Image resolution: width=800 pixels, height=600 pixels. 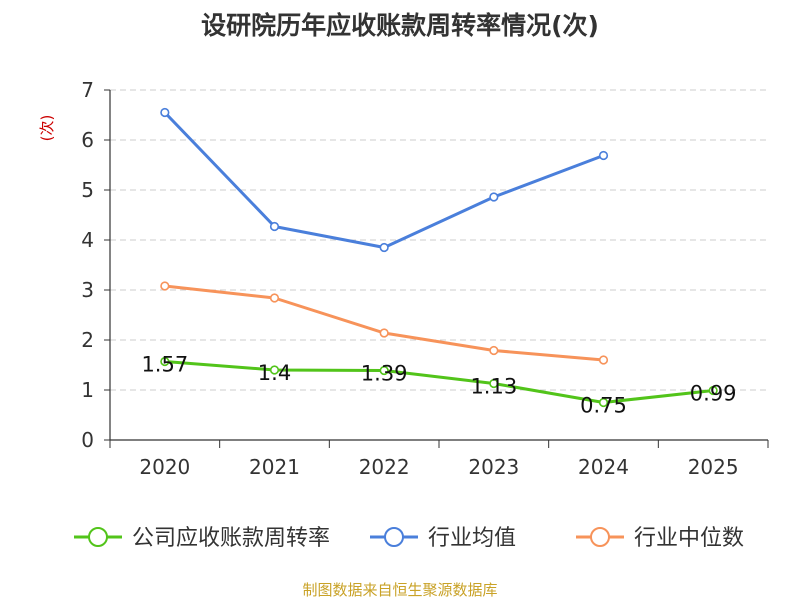 I want to click on y-tick-label: 5, so click(x=87, y=190).